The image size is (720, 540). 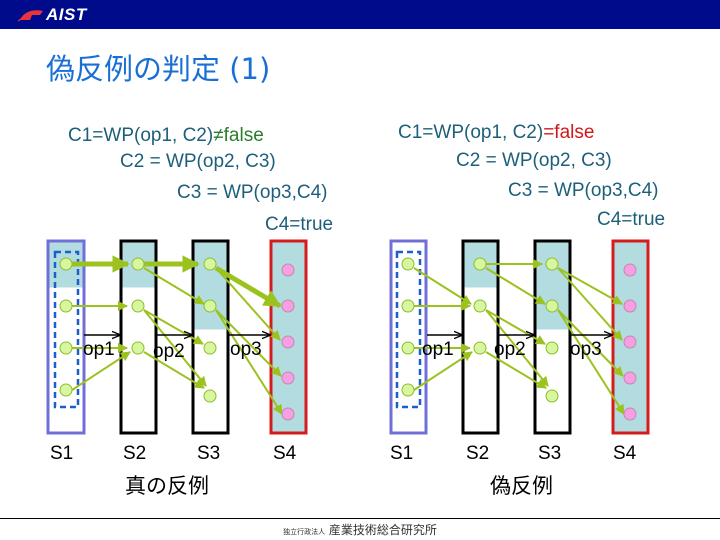 I want to click on right-formula-c2: C2 = WP(op2, C3), so click(x=534, y=160).